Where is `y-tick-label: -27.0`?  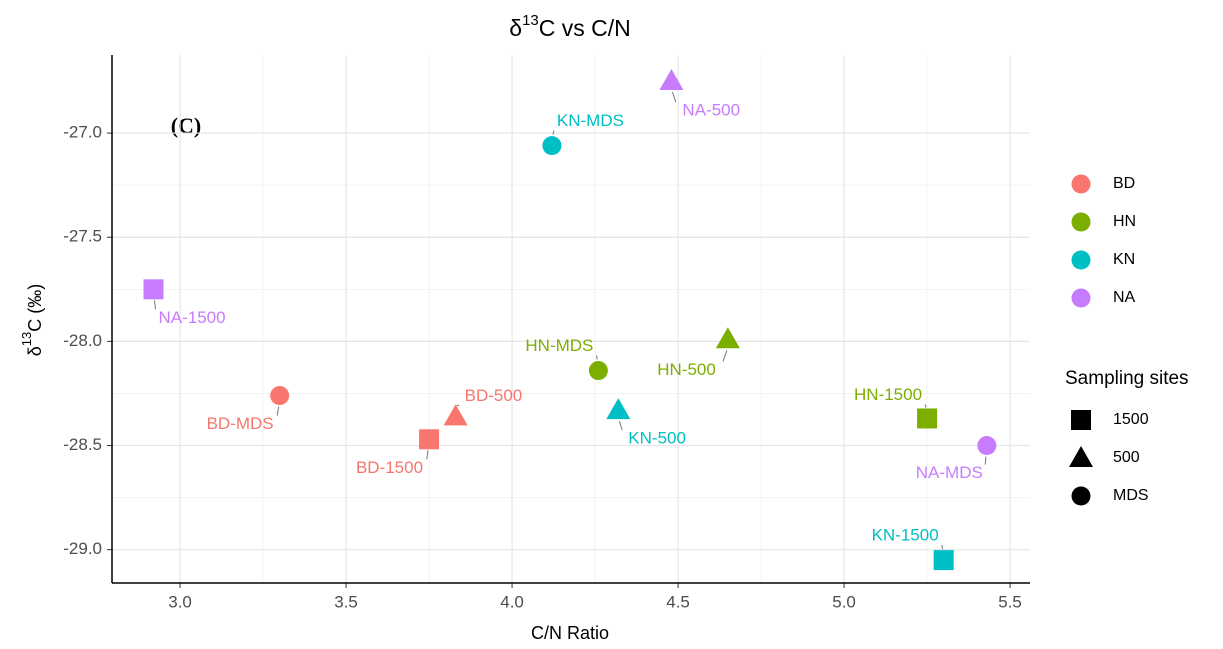
y-tick-label: -27.0 is located at coordinates (82, 132).